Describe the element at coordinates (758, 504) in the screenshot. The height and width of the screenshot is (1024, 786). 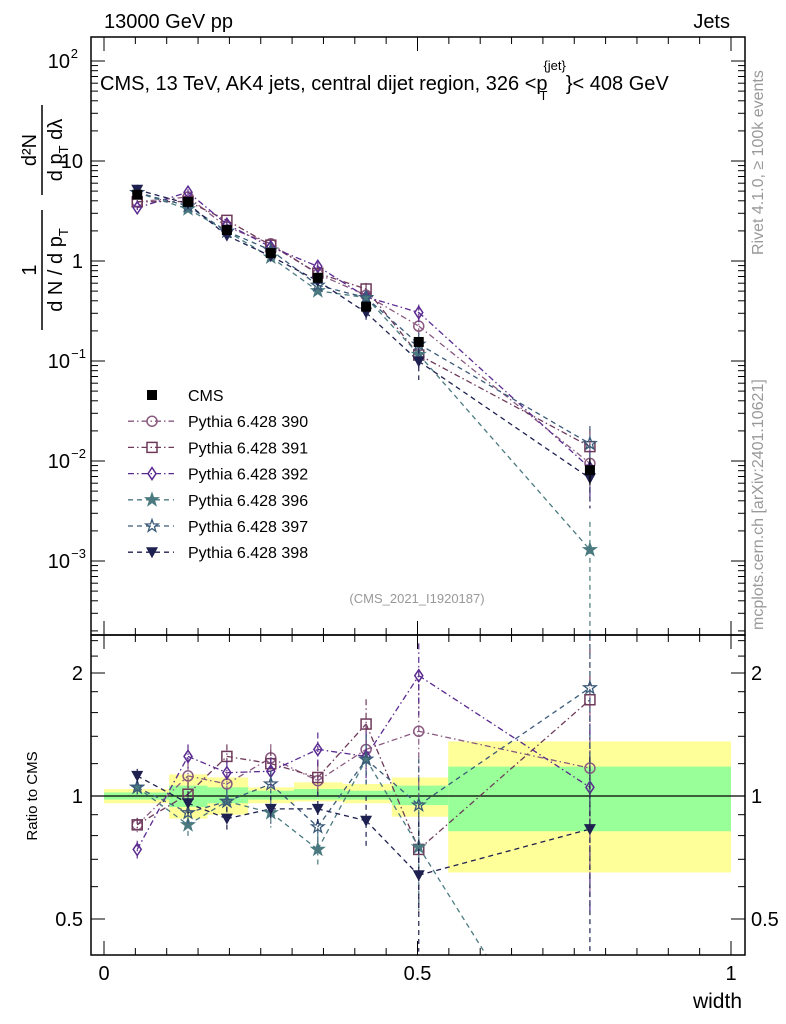
I see `mcplots-label: mcplots.cern.ch [arXiv:2401.10621]` at that location.